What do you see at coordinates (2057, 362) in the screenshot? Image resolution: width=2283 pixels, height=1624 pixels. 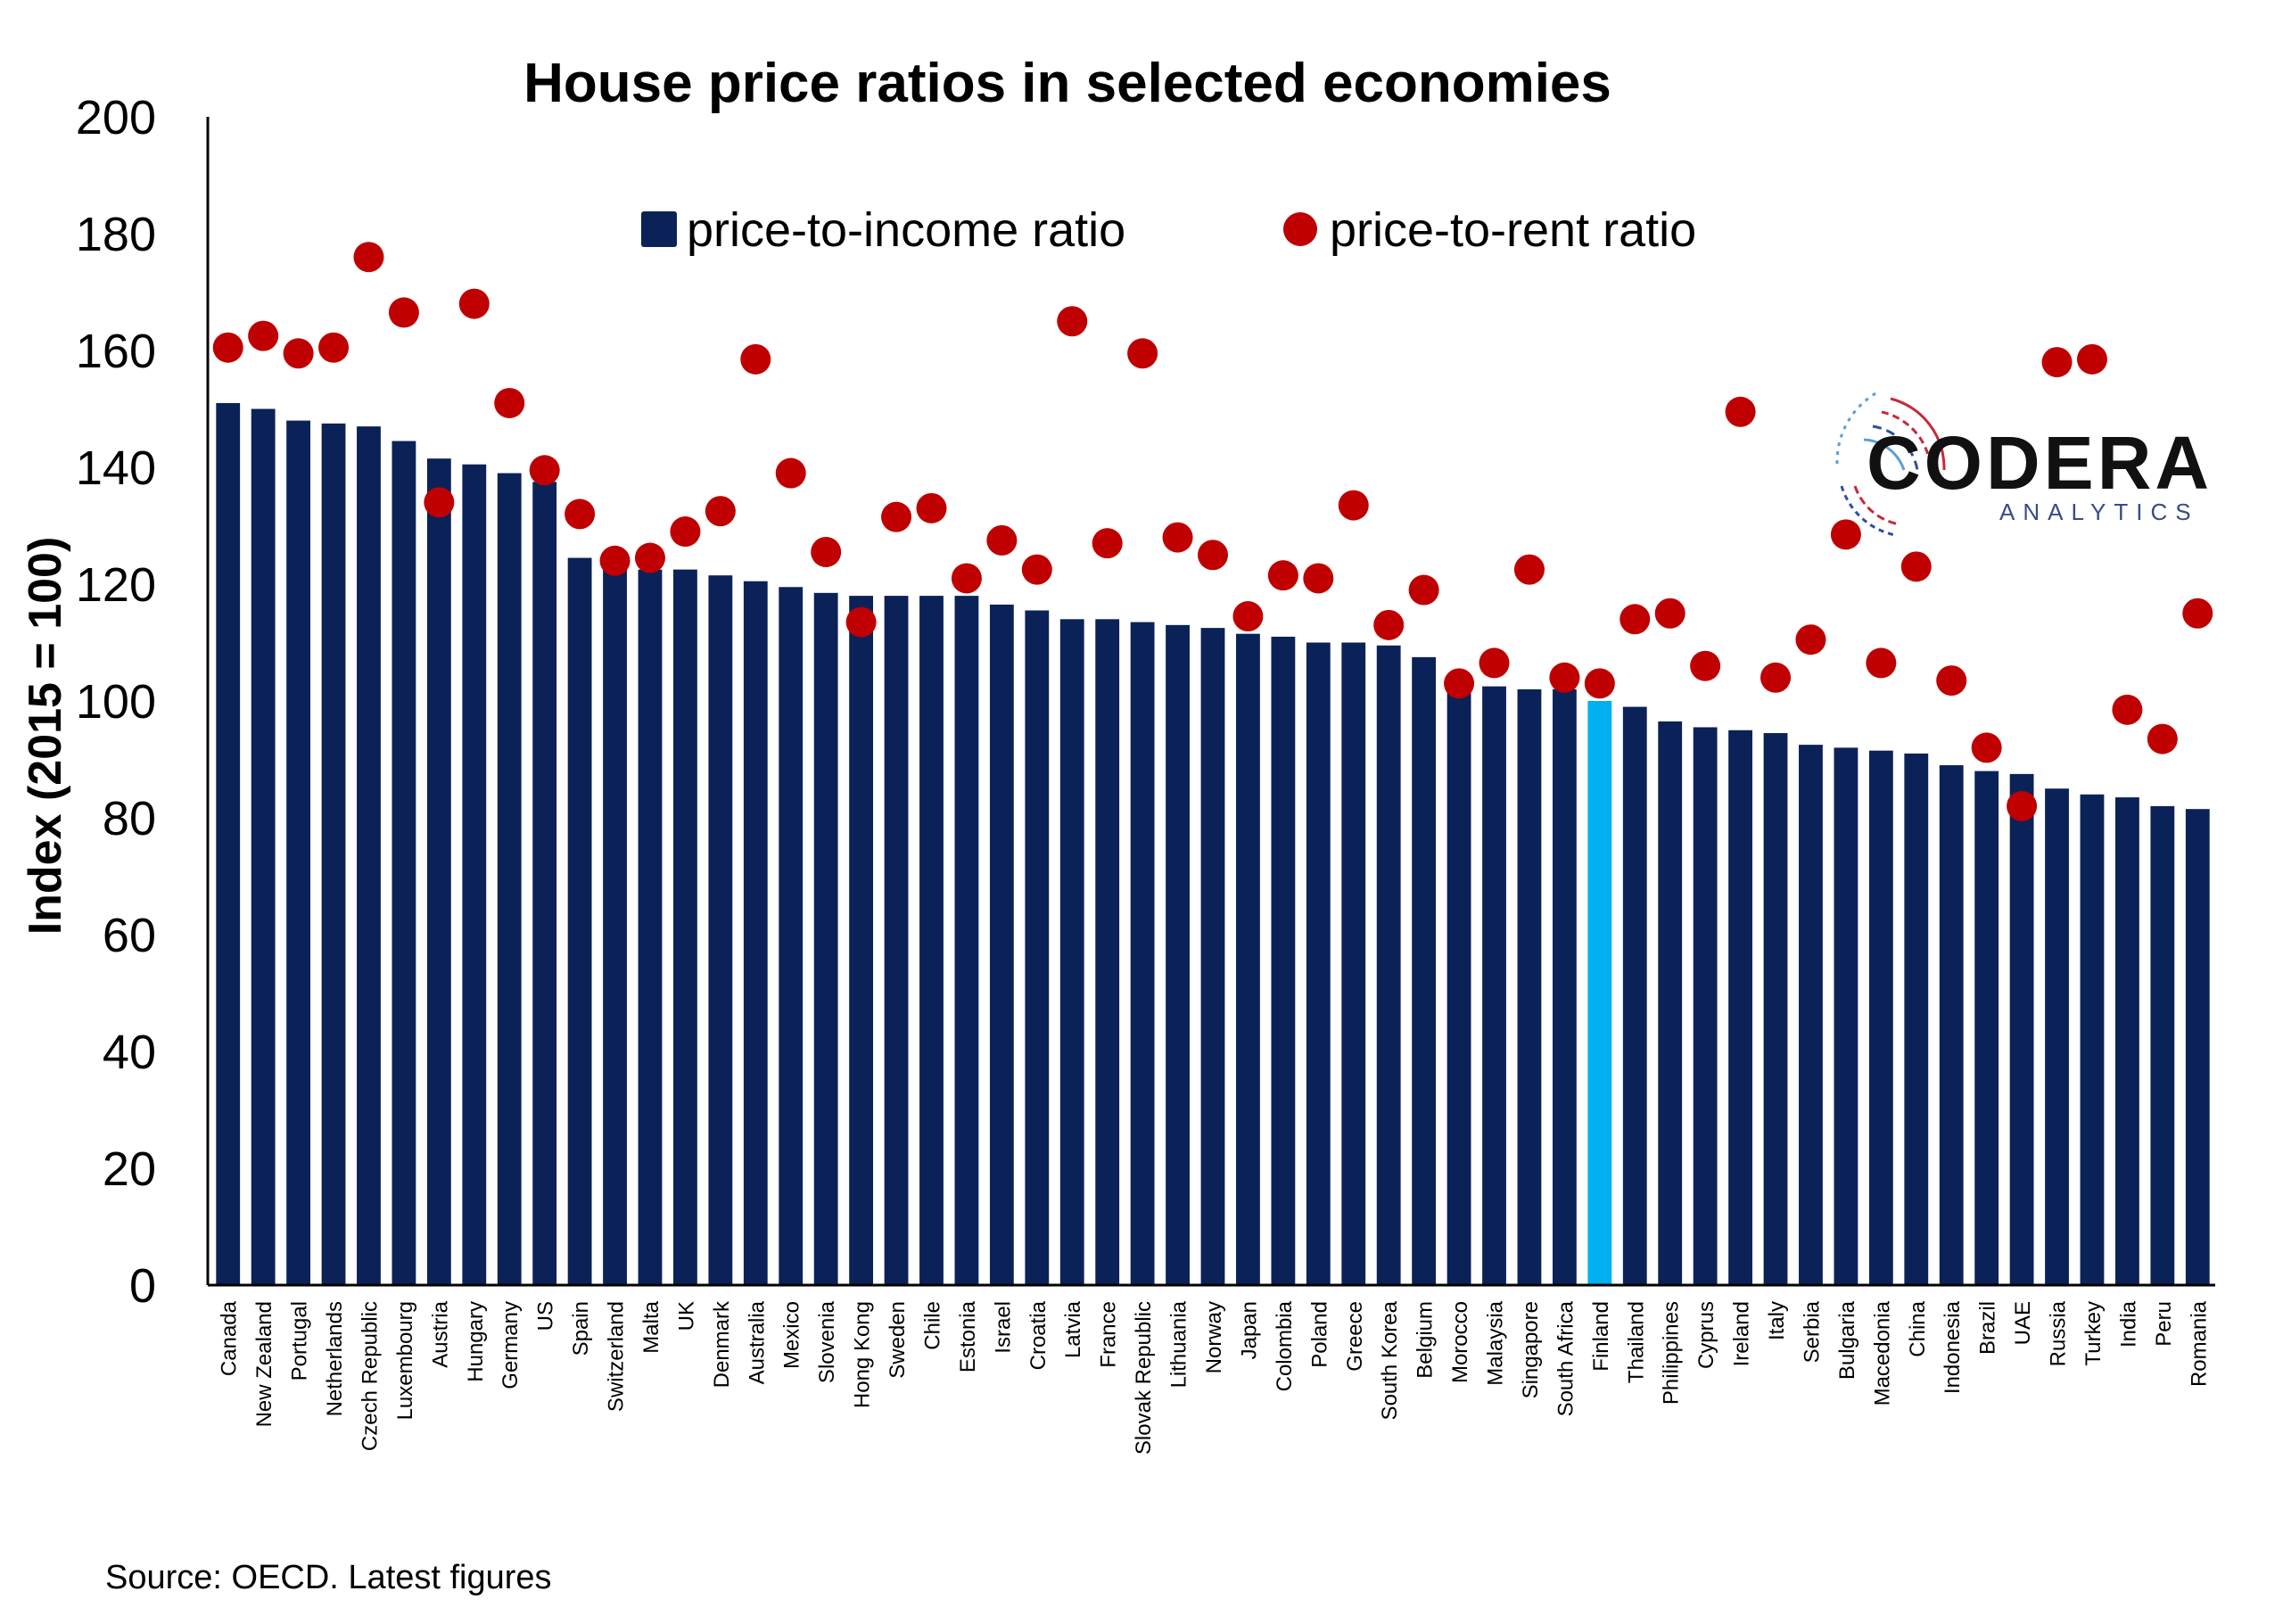 I see `point-russia` at bounding box center [2057, 362].